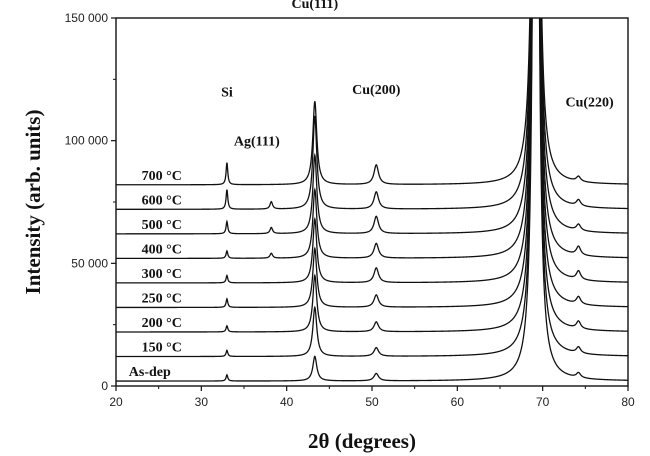  I want to click on series-label-0: As-dep, so click(150, 372).